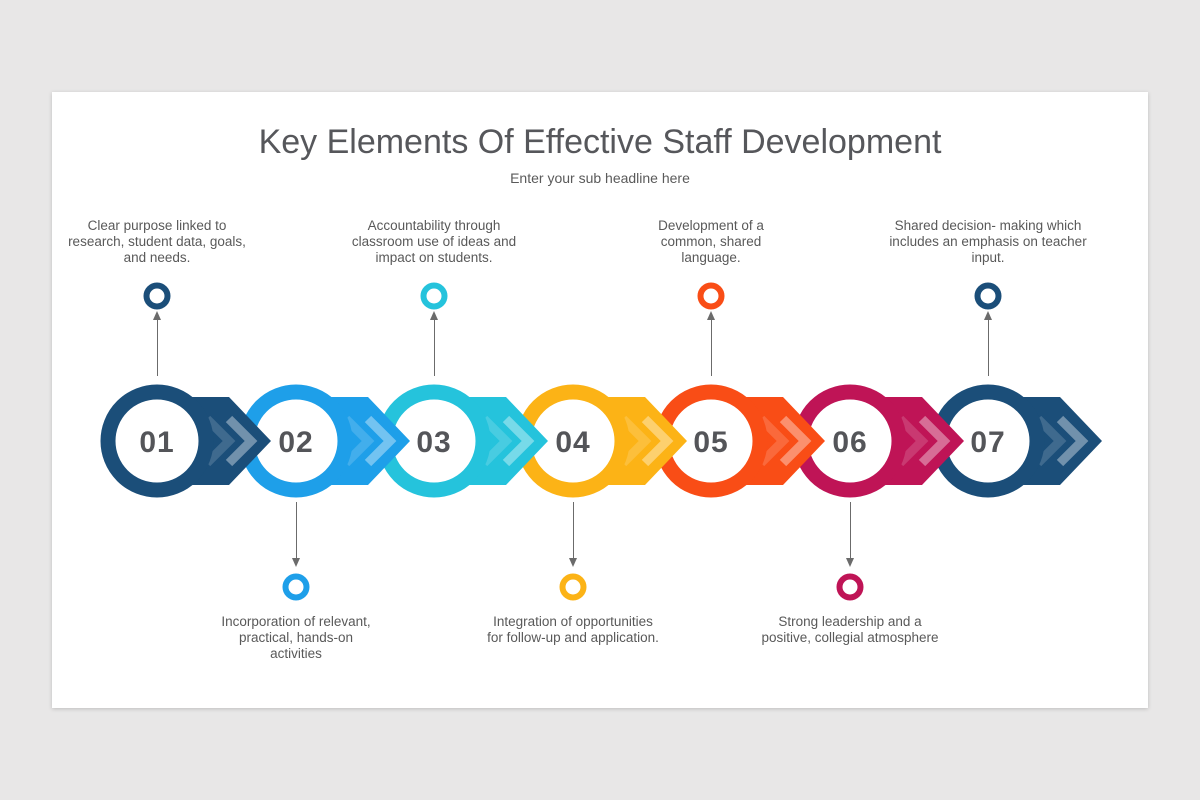 The image size is (1200, 800). I want to click on step-number-3: 03, so click(433, 442).